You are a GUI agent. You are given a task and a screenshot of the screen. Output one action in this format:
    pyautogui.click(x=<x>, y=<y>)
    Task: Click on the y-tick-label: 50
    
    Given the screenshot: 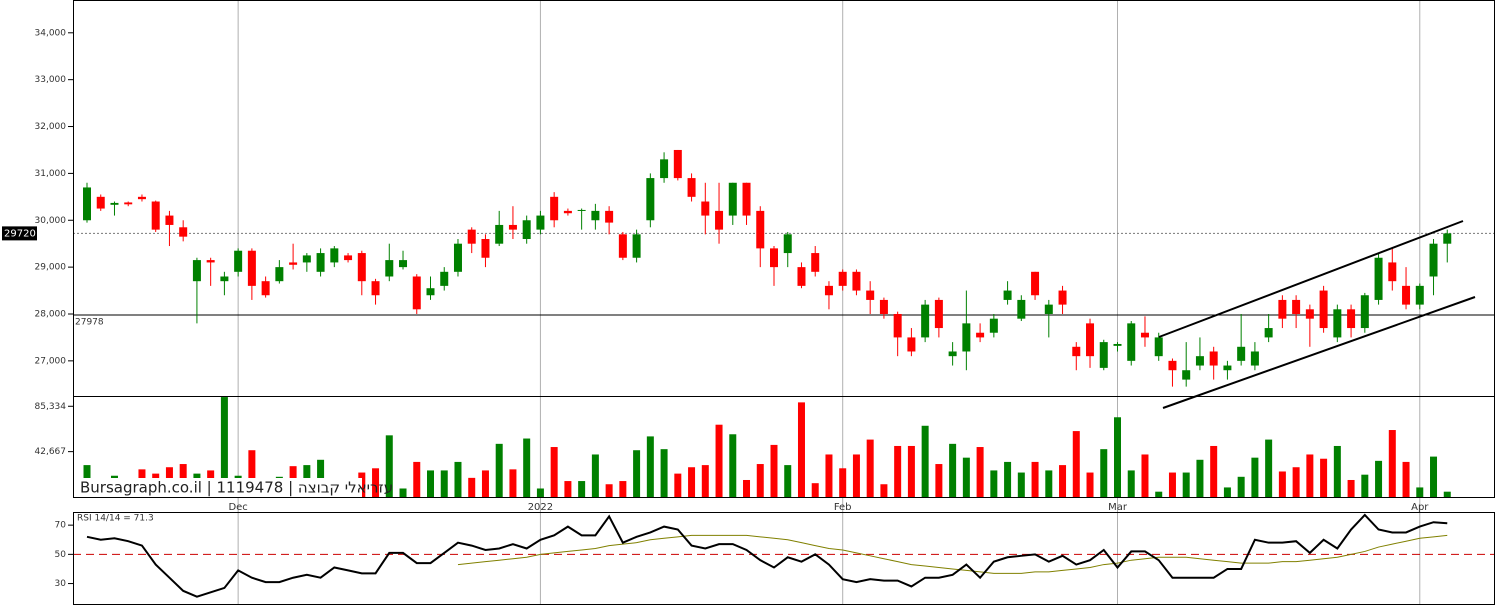 What is the action you would take?
    pyautogui.click(x=61, y=555)
    